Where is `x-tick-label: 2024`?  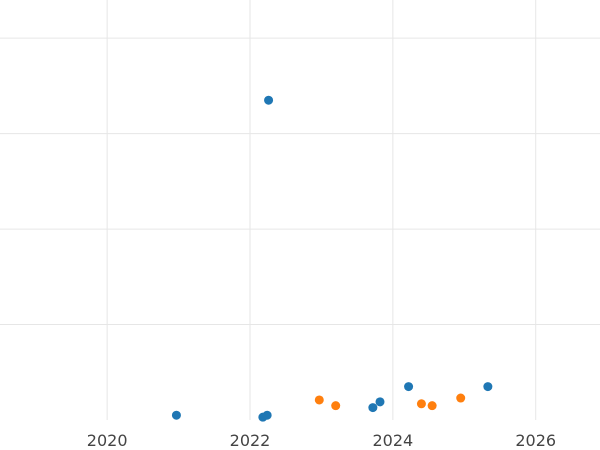 x-tick-label: 2024 is located at coordinates (392, 440).